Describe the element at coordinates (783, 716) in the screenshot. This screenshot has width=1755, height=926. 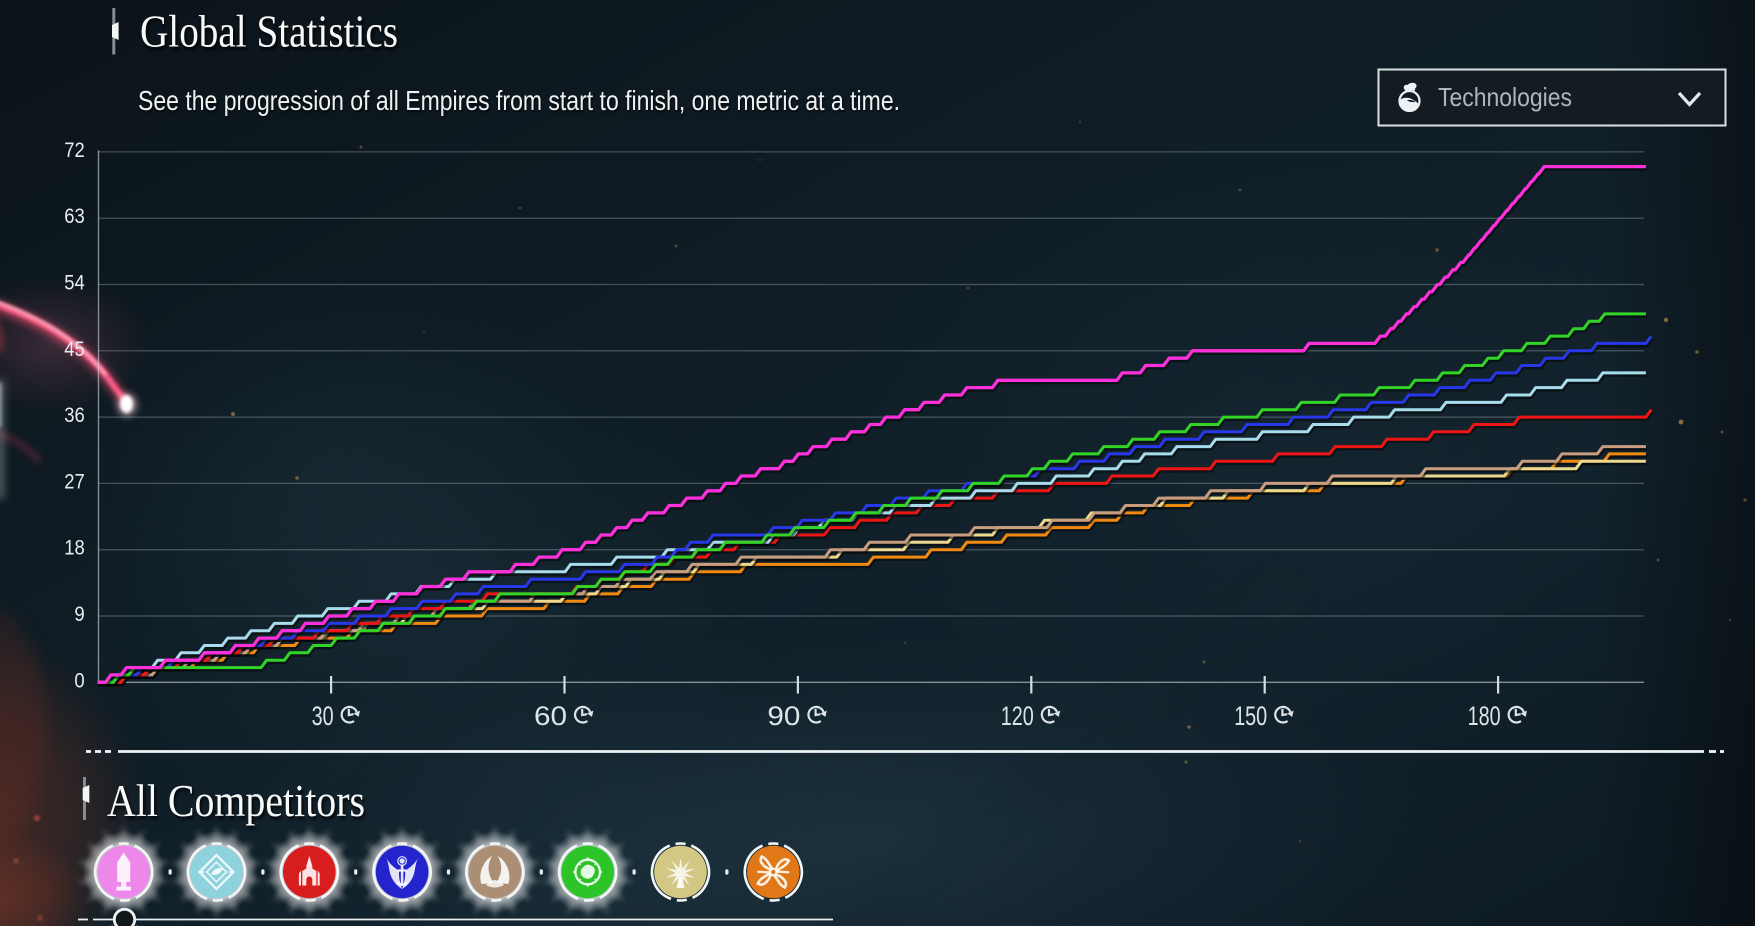
I see `svg-text: 90` at that location.